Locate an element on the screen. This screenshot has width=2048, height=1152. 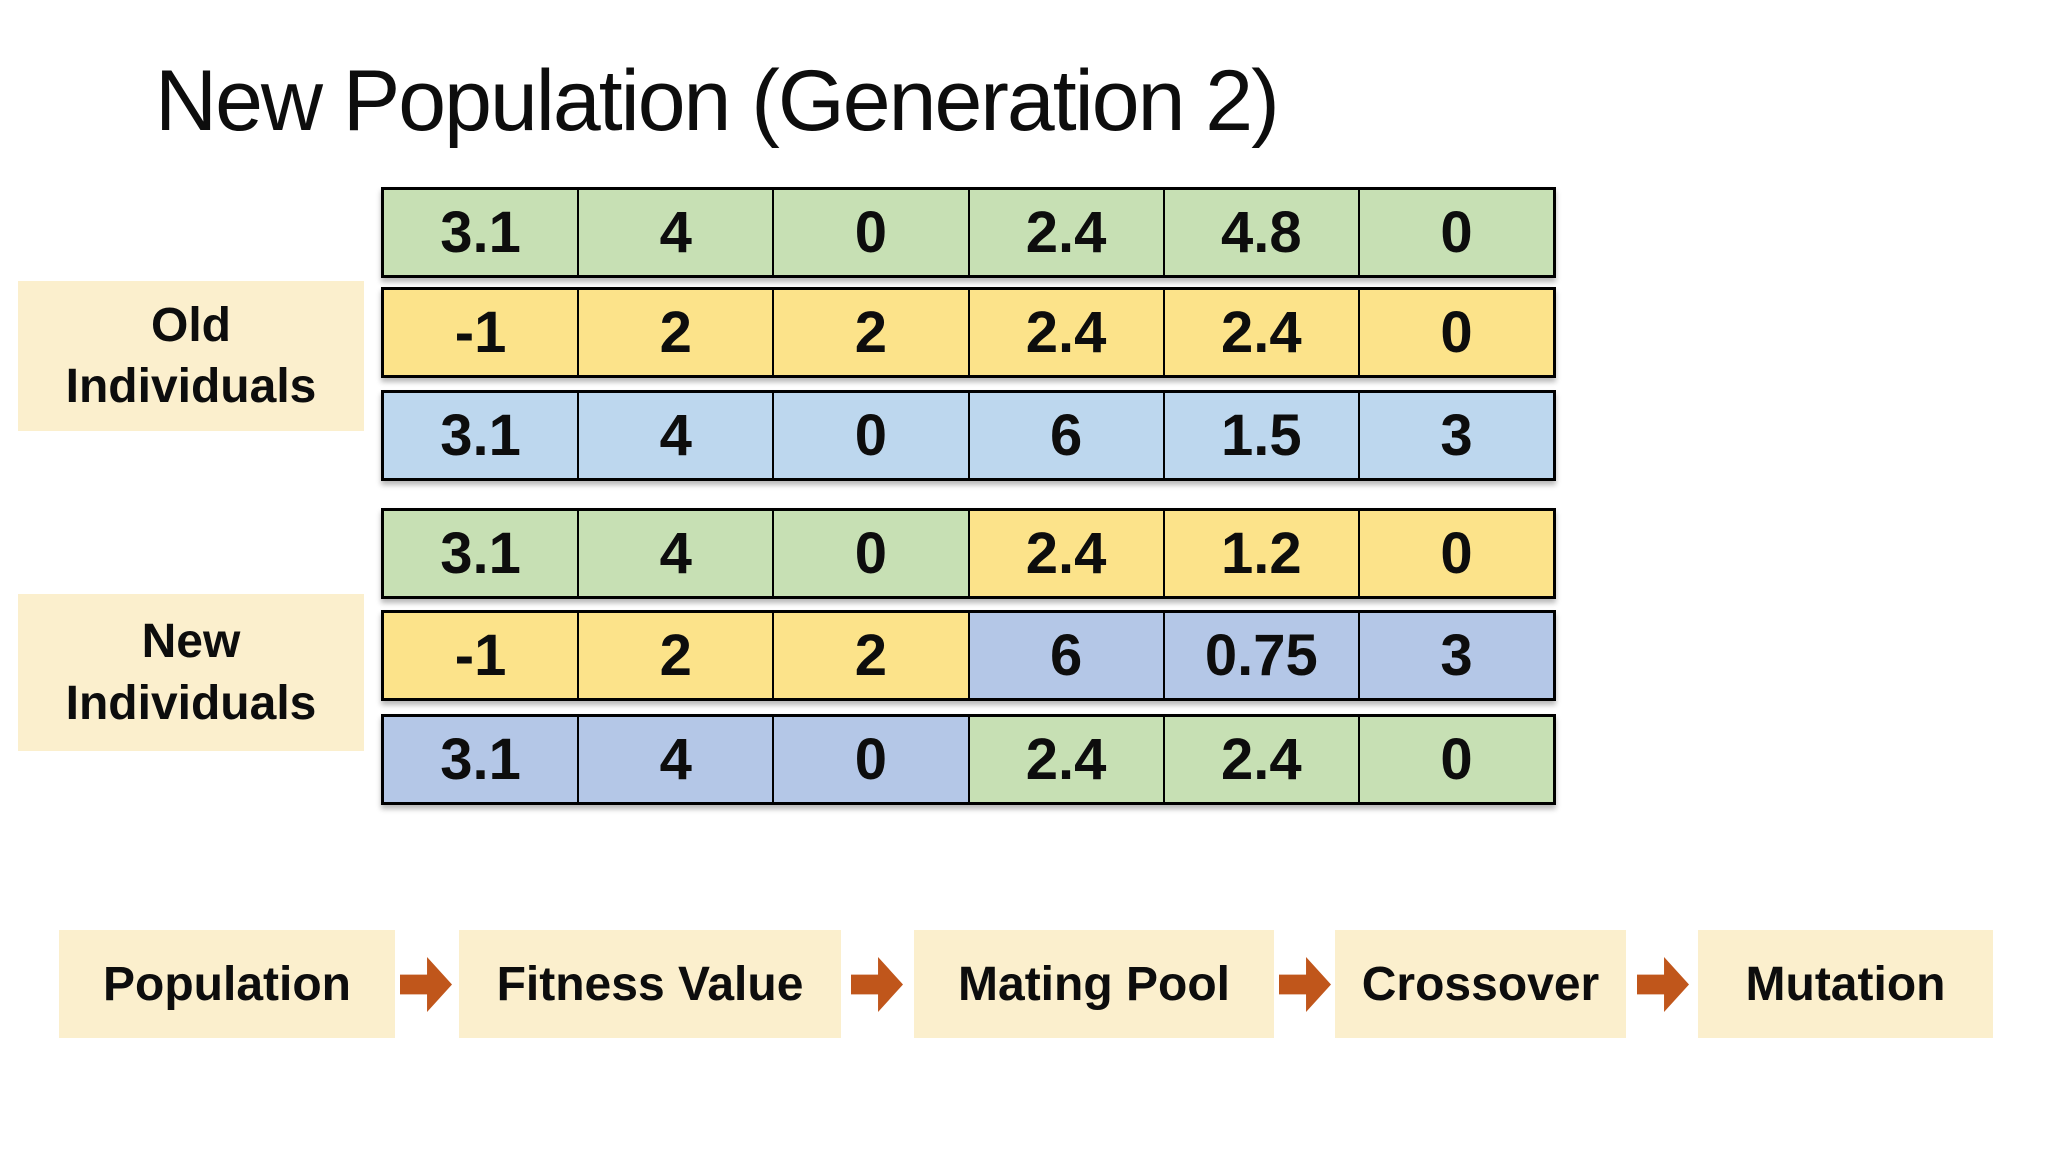
flow-step-fitness-value: Fitness Value is located at coordinates (650, 984).